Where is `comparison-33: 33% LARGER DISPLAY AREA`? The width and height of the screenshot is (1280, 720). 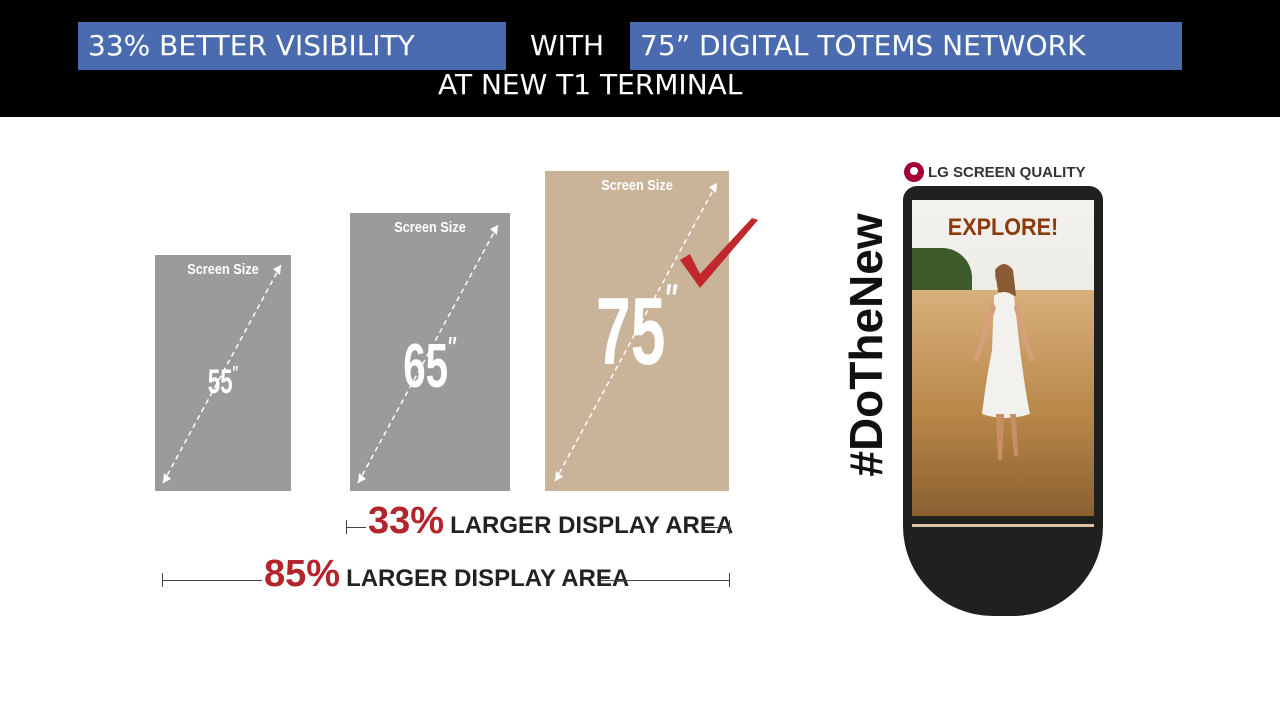
comparison-33: 33% LARGER DISPLAY AREA is located at coordinates (550, 521).